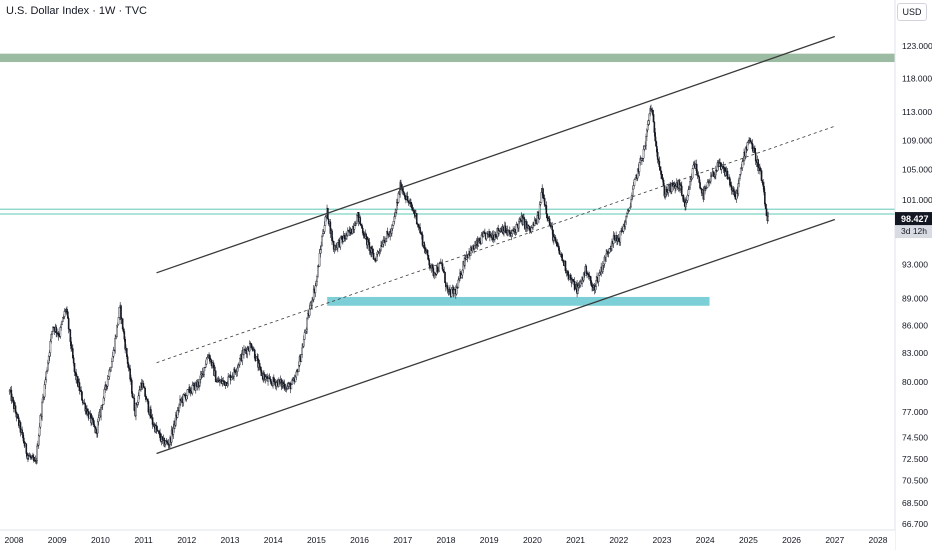  I want to click on x-tick-label: 2018, so click(446, 540).